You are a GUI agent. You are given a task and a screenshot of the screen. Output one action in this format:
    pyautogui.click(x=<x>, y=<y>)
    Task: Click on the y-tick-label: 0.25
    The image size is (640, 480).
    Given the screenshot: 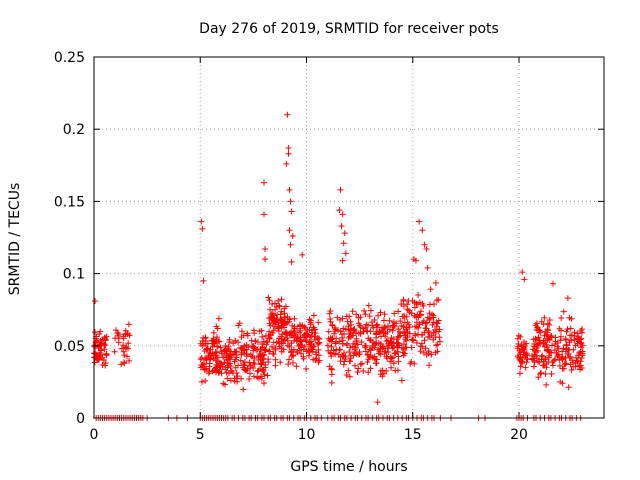 What is the action you would take?
    pyautogui.click(x=69, y=58)
    